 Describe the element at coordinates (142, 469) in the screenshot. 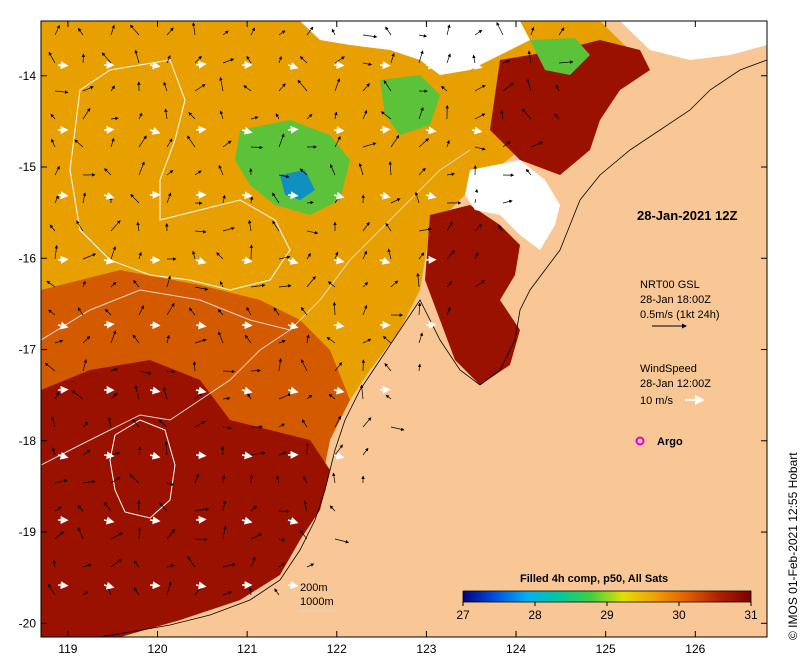

I see `contour-ring-south` at that location.